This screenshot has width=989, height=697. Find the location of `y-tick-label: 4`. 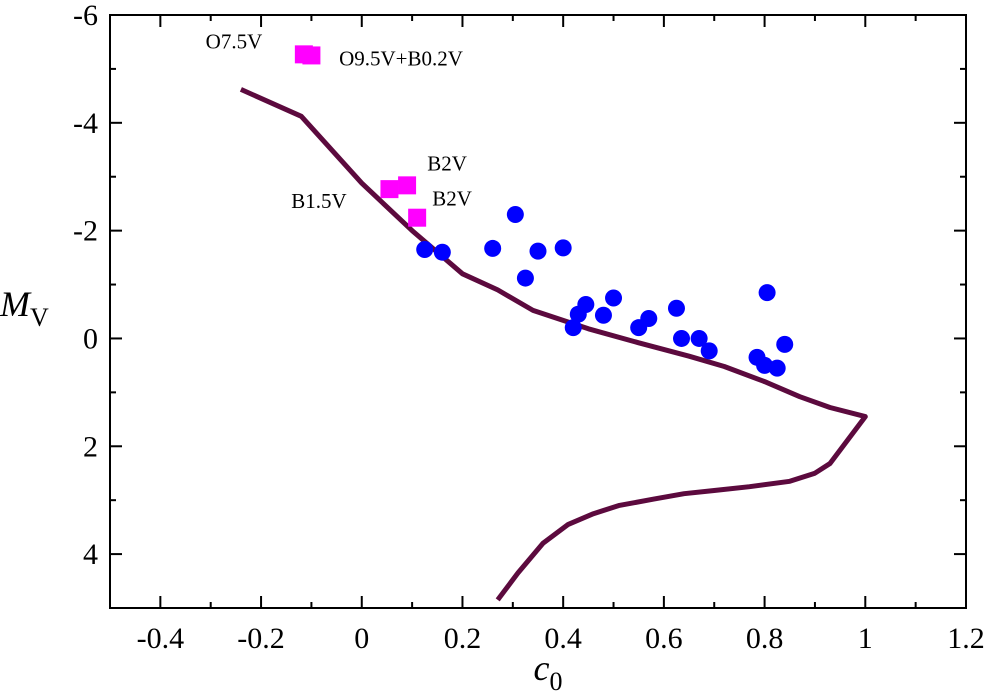

y-tick-label: 4 is located at coordinates (90, 554).